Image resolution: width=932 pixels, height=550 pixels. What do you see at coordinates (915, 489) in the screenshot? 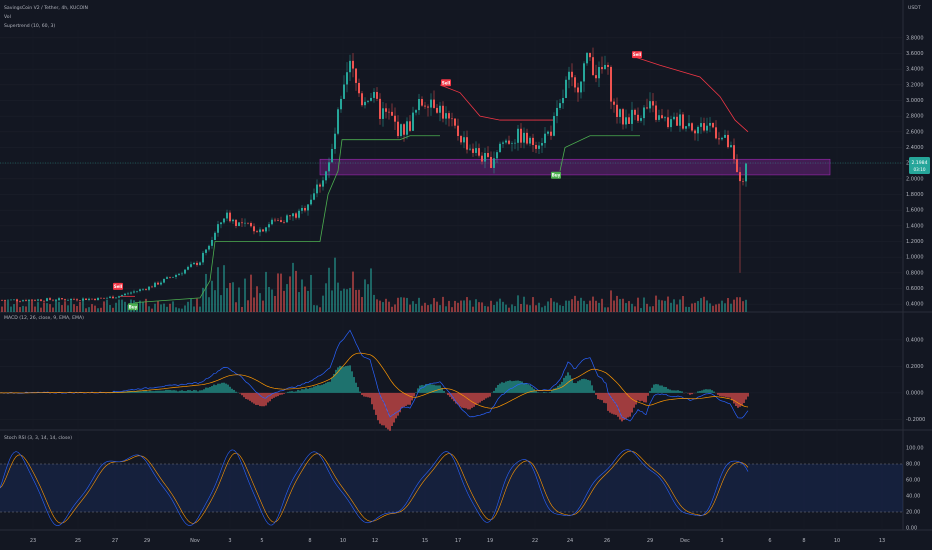
I see `stoch-rsi-axis: 100.00 80.00 60.00 40.00 20.00 0.00` at bounding box center [915, 489].